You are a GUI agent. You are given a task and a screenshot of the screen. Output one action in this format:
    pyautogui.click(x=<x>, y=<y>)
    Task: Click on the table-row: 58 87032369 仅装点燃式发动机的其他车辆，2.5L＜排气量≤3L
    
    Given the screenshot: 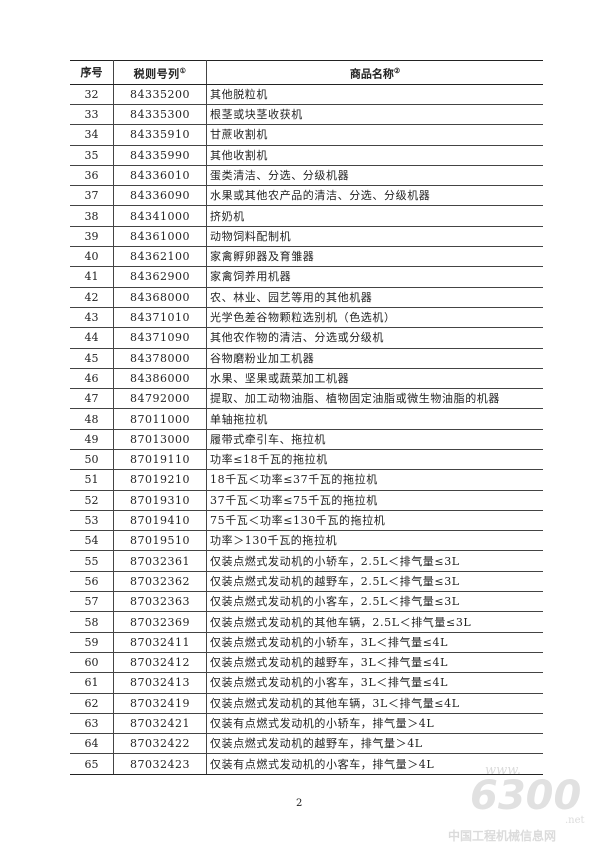 What is the action you would take?
    pyautogui.click(x=306, y=622)
    